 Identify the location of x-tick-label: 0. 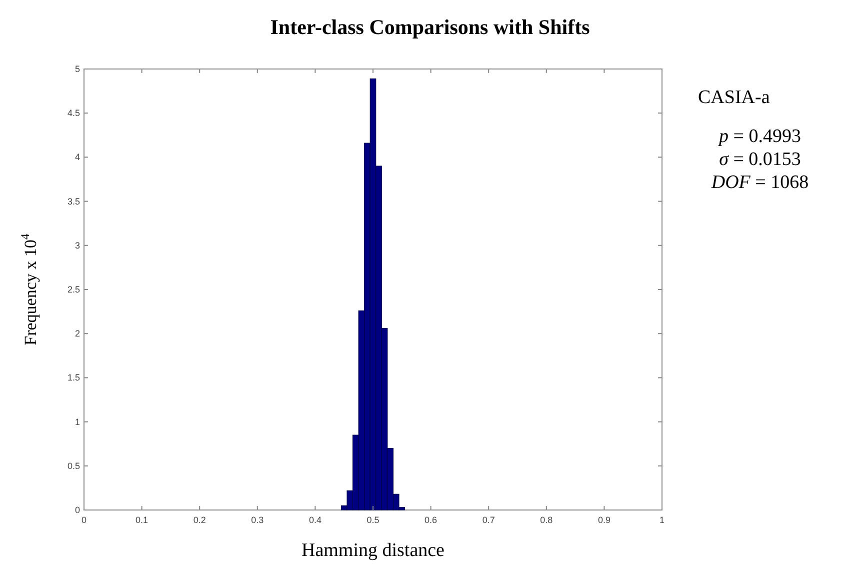
(84, 520).